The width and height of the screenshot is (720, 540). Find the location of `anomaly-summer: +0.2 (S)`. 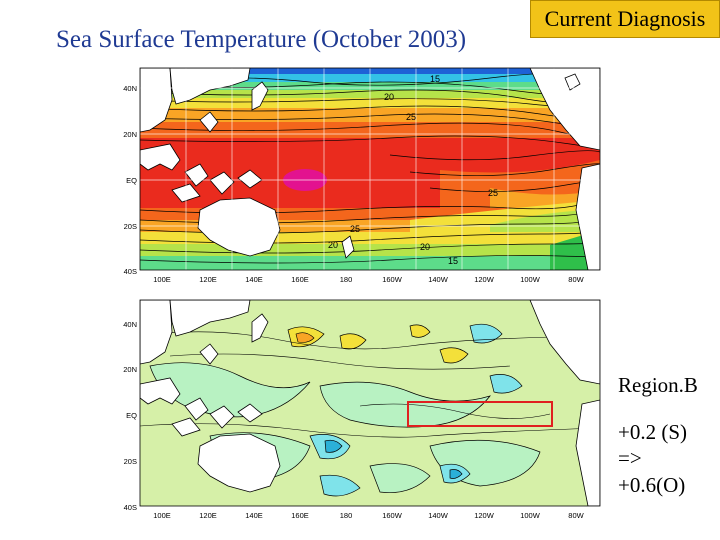

anomaly-summer: +0.2 (S) is located at coordinates (653, 432).